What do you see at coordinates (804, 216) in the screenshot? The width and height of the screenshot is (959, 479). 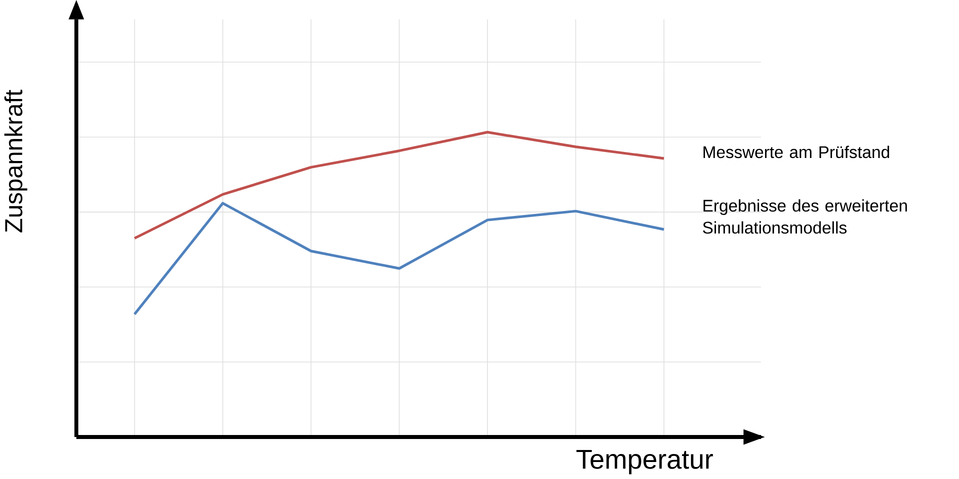 I see `text: Ergebnisse des erweiterten Simulationsmodells` at bounding box center [804, 216].